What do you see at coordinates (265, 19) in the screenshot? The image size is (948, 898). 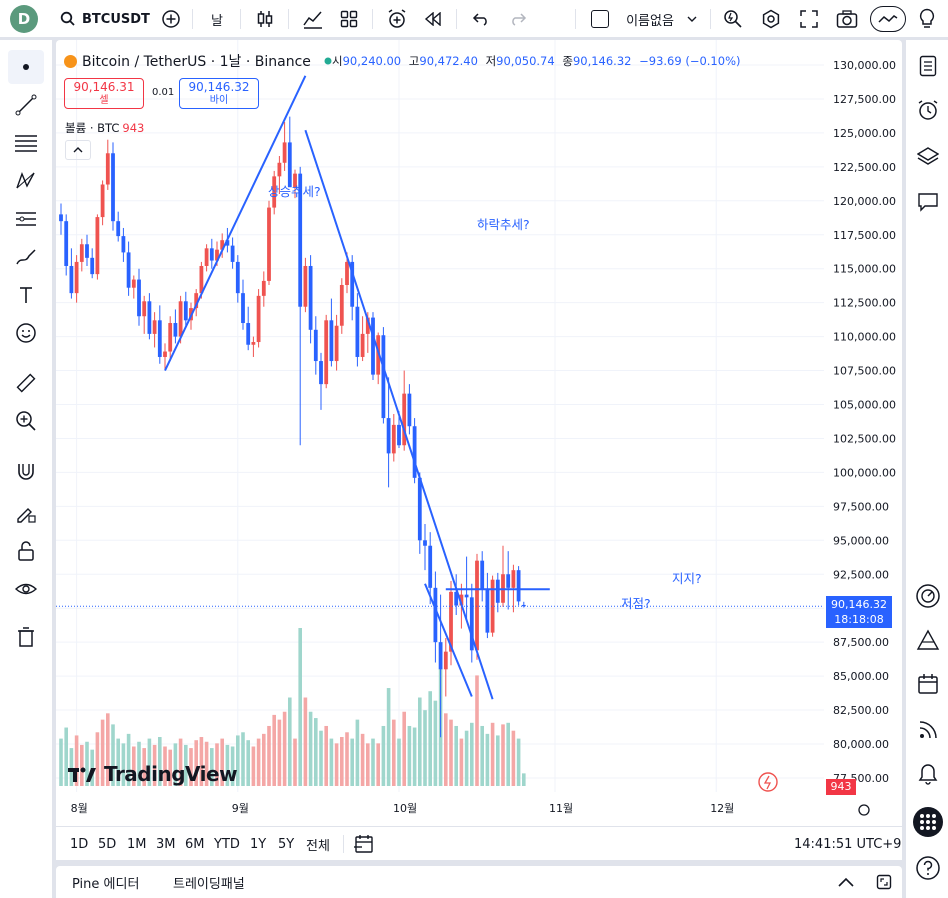 I see `chart-type-button` at bounding box center [265, 19].